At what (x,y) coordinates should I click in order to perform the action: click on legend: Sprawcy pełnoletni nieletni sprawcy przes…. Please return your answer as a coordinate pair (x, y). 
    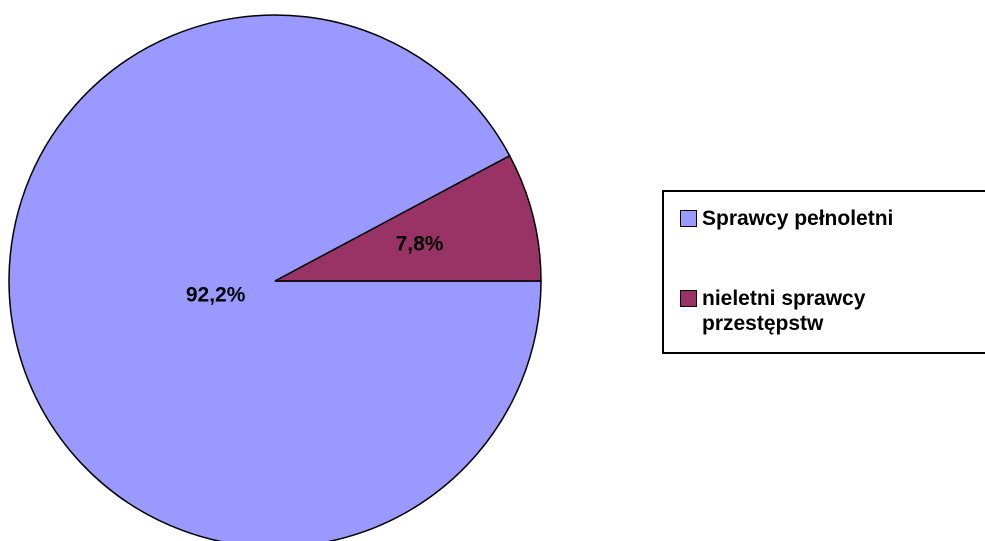
    Looking at the image, I should click on (823, 272).